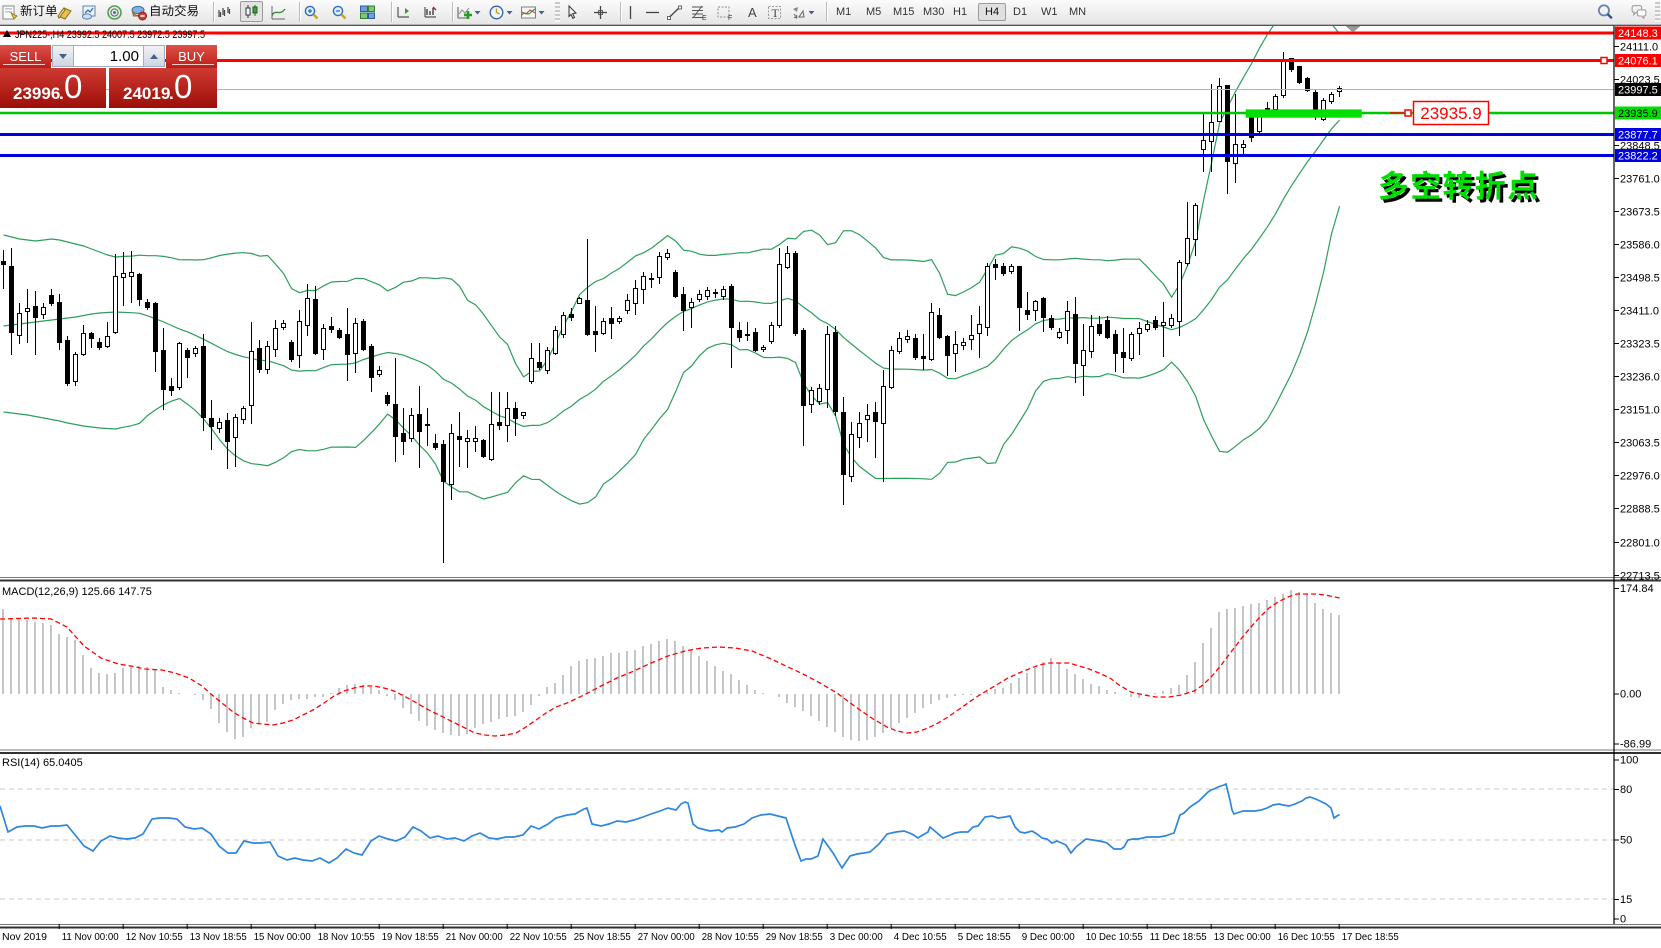 The image size is (1661, 948). Describe the element at coordinates (856, 937) in the screenshot. I see `svg-text: 3 Dec 00:00` at that location.